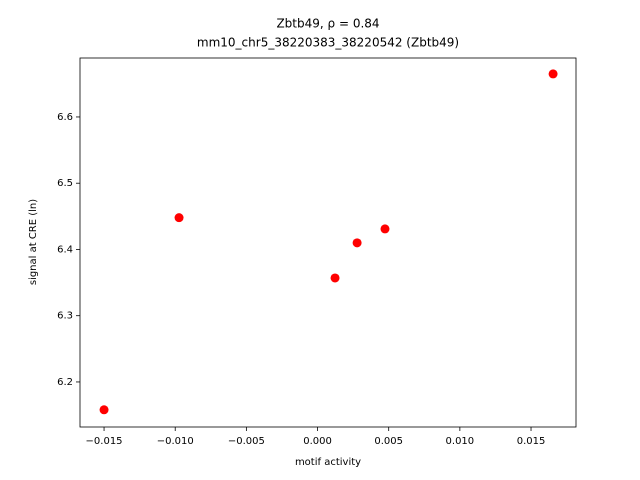  Describe the element at coordinates (328, 43) in the screenshot. I see `chart-subtitle: mm10_chr5_38220383_38220542 (Zbtb49)` at that location.